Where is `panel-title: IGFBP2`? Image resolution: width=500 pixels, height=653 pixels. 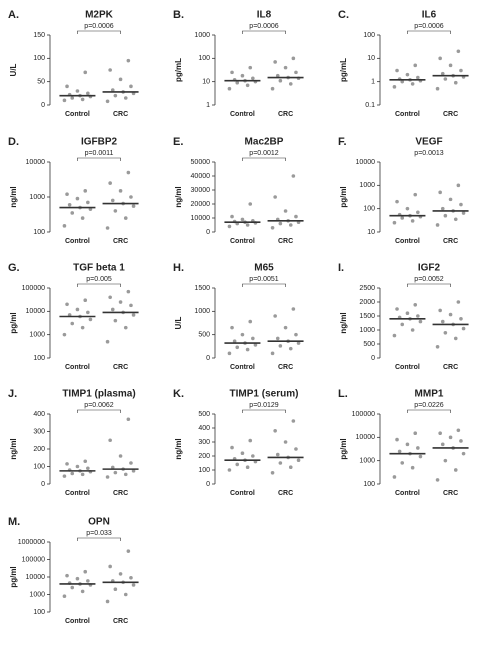
panel-title: IGFBP2 is located at coordinates (99, 142).